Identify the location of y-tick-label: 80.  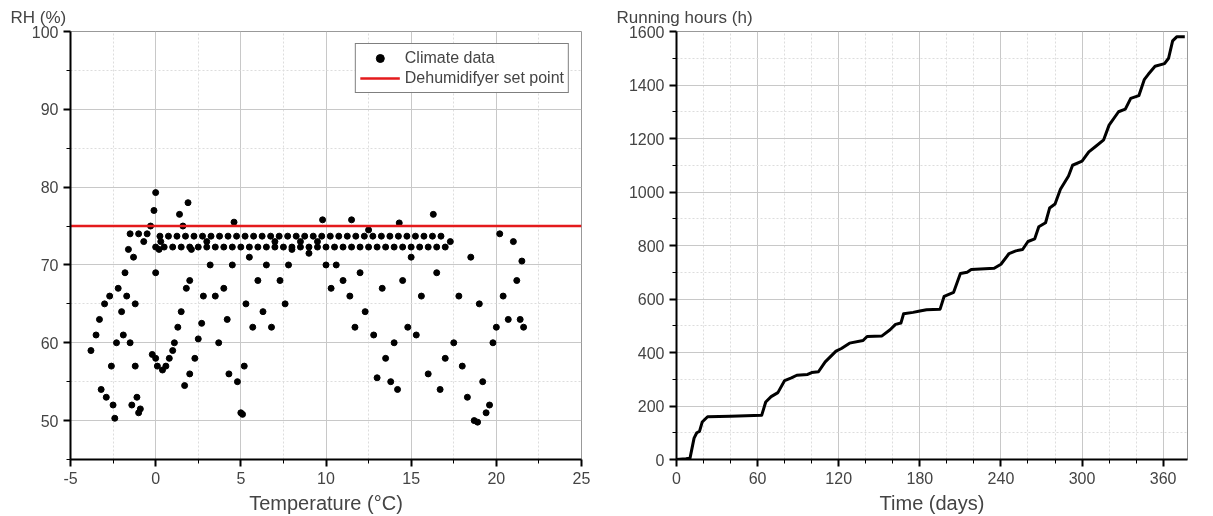
(49, 188).